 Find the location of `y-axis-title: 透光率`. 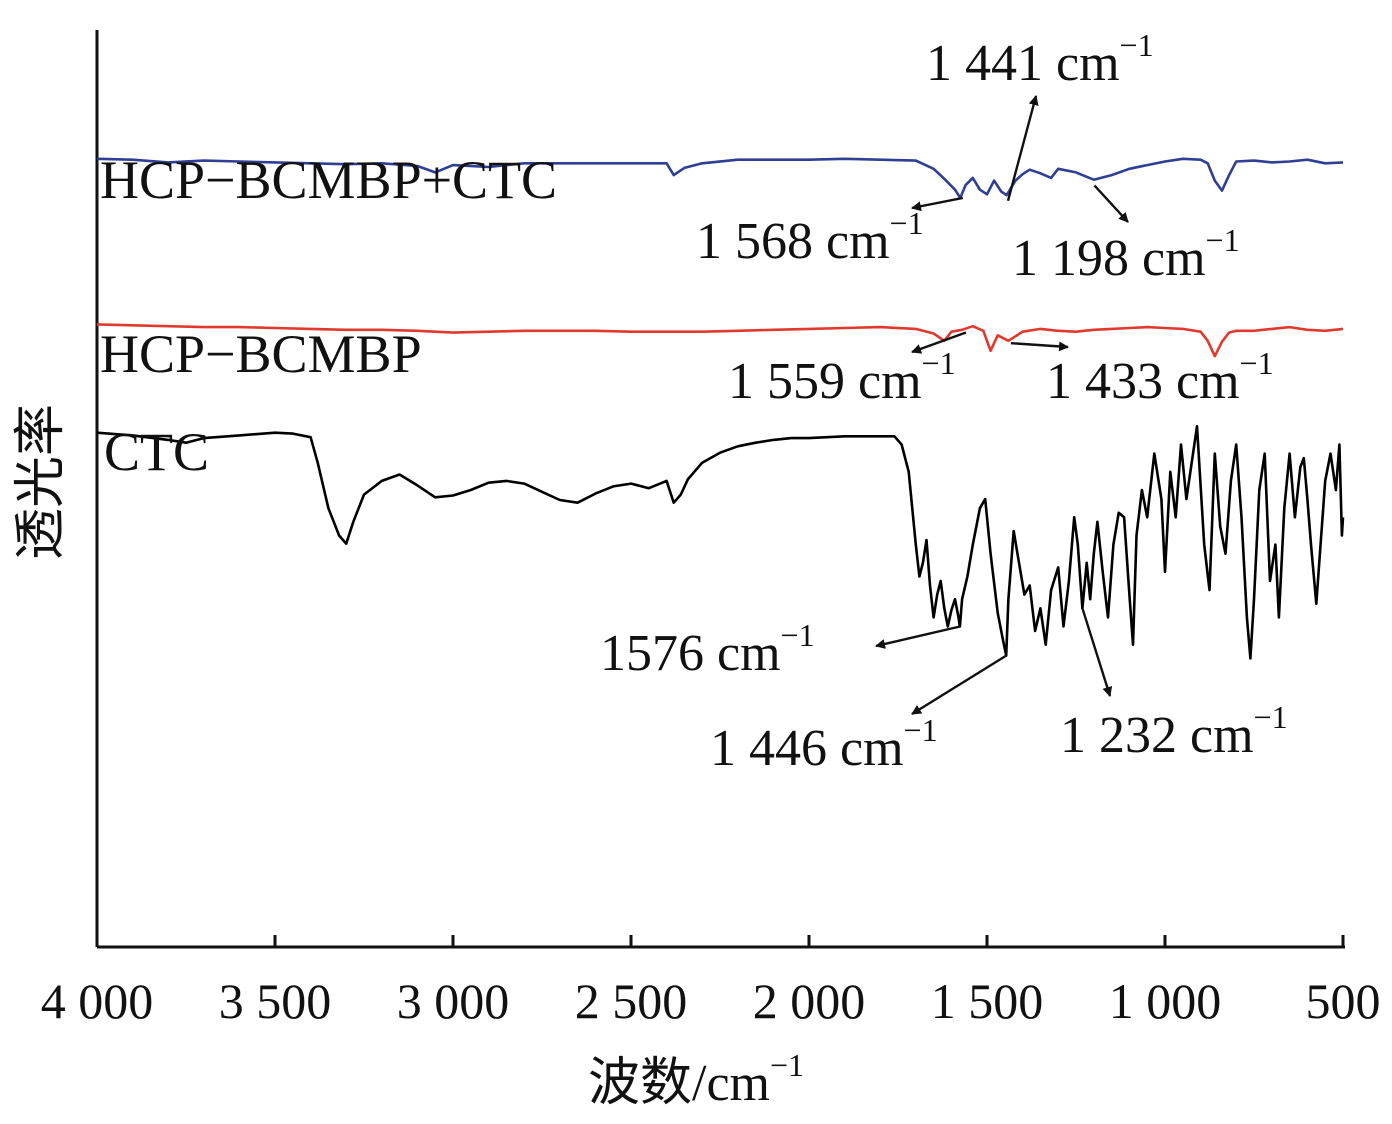

y-axis-title: 透光率 is located at coordinates (41, 482).